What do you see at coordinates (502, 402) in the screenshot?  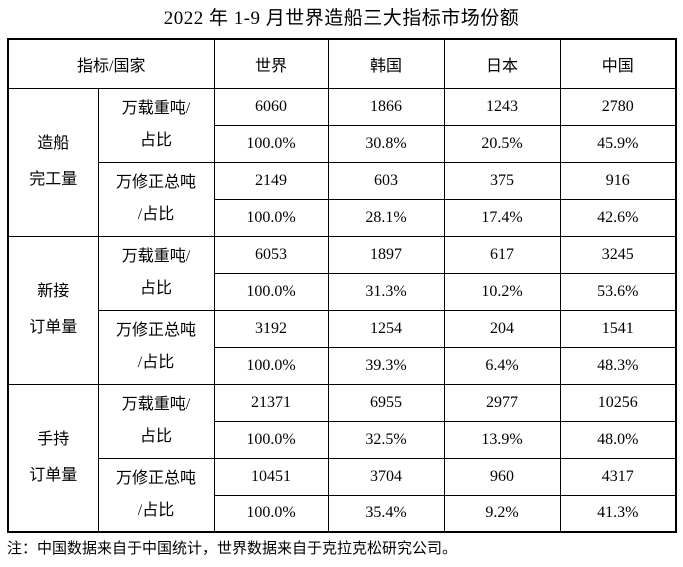 I see `value-cell: 2977` at bounding box center [502, 402].